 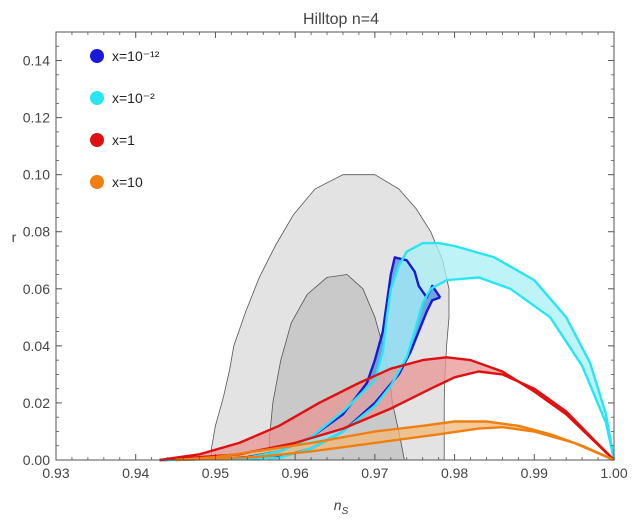 What do you see at coordinates (36, 118) in the screenshot?
I see `y-tick-label: 0.12` at bounding box center [36, 118].